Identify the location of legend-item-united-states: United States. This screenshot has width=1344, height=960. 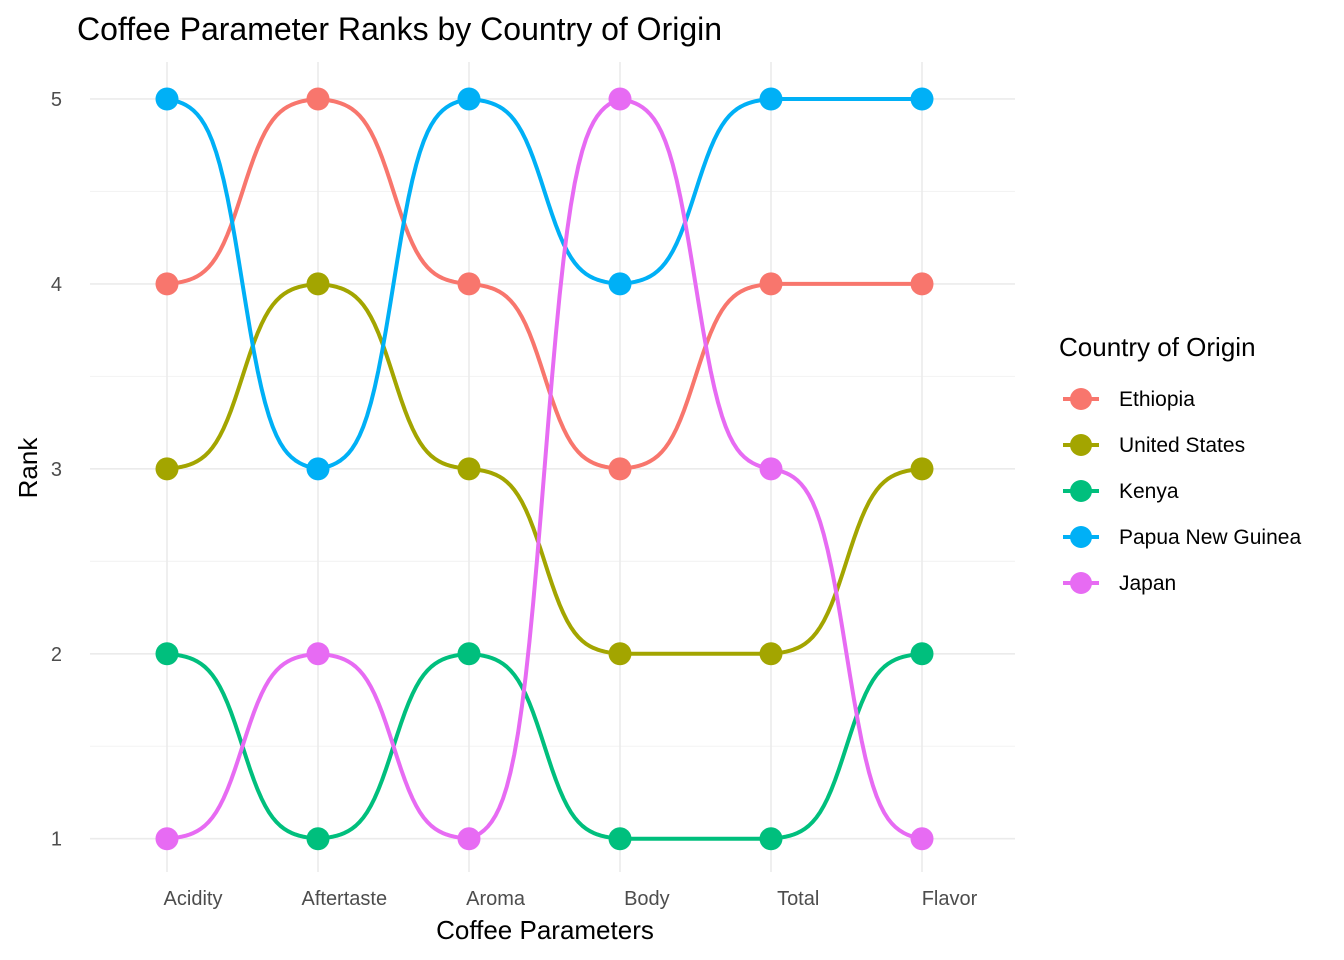
(1154, 445).